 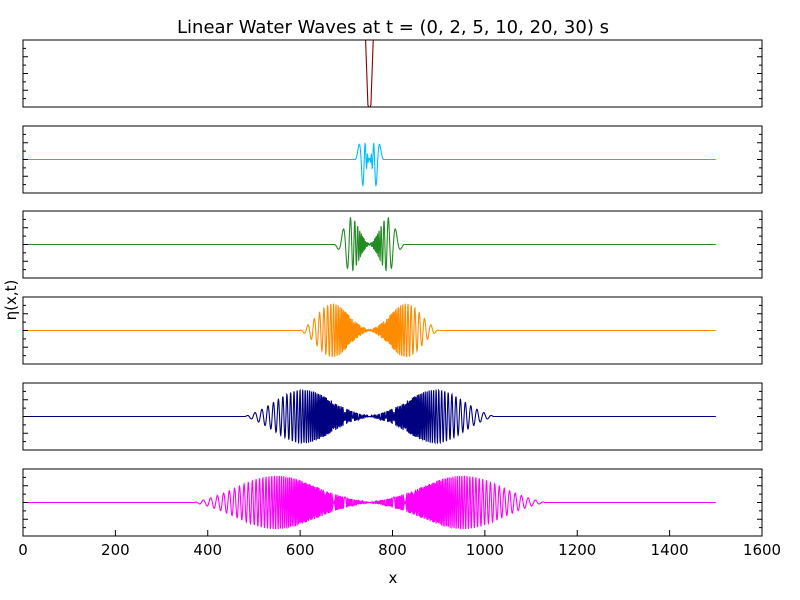 What do you see at coordinates (670, 550) in the screenshot?
I see `x-tick-label: 1400` at bounding box center [670, 550].